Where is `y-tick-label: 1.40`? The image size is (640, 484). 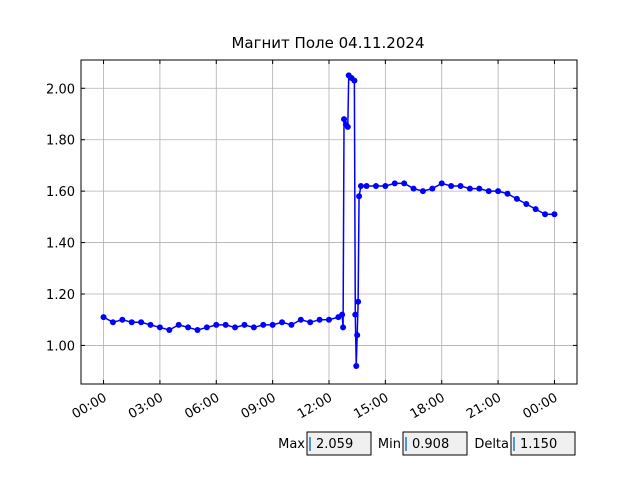
y-tick-label: 1.40 is located at coordinates (60, 244).